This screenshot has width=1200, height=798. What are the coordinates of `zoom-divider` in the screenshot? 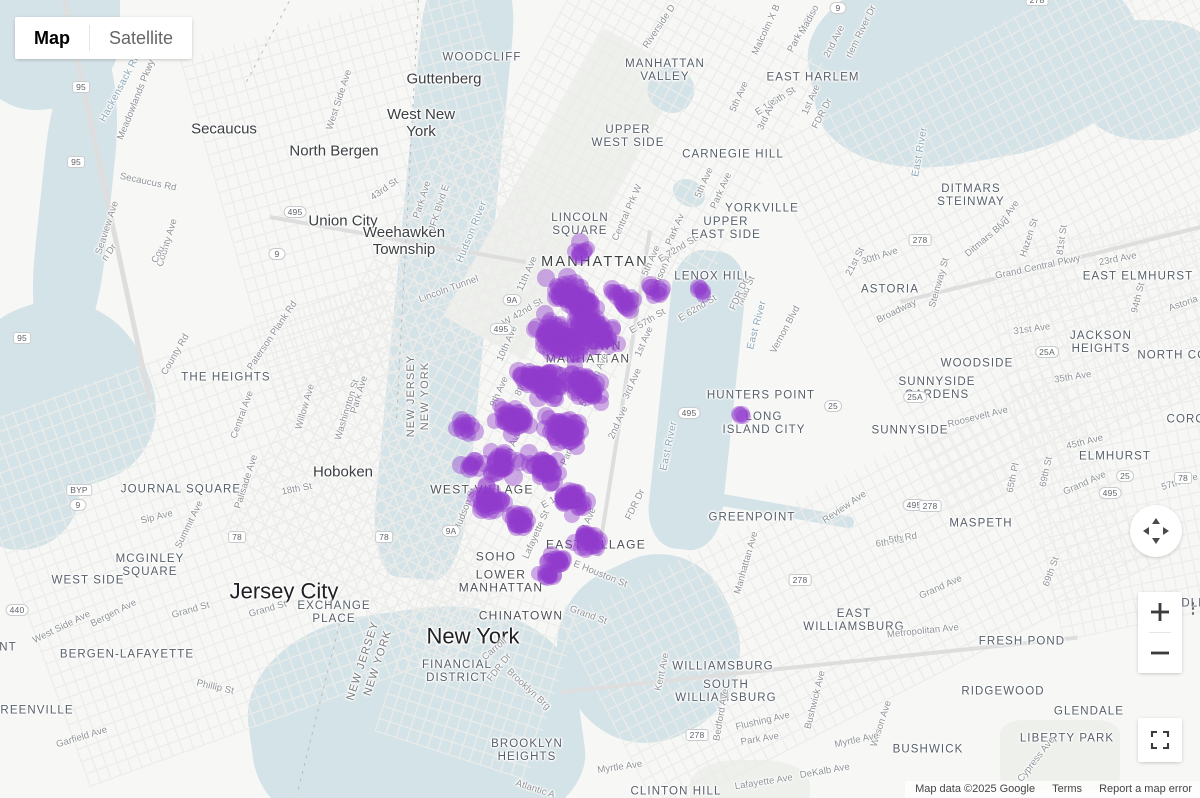 It's located at (1160, 632).